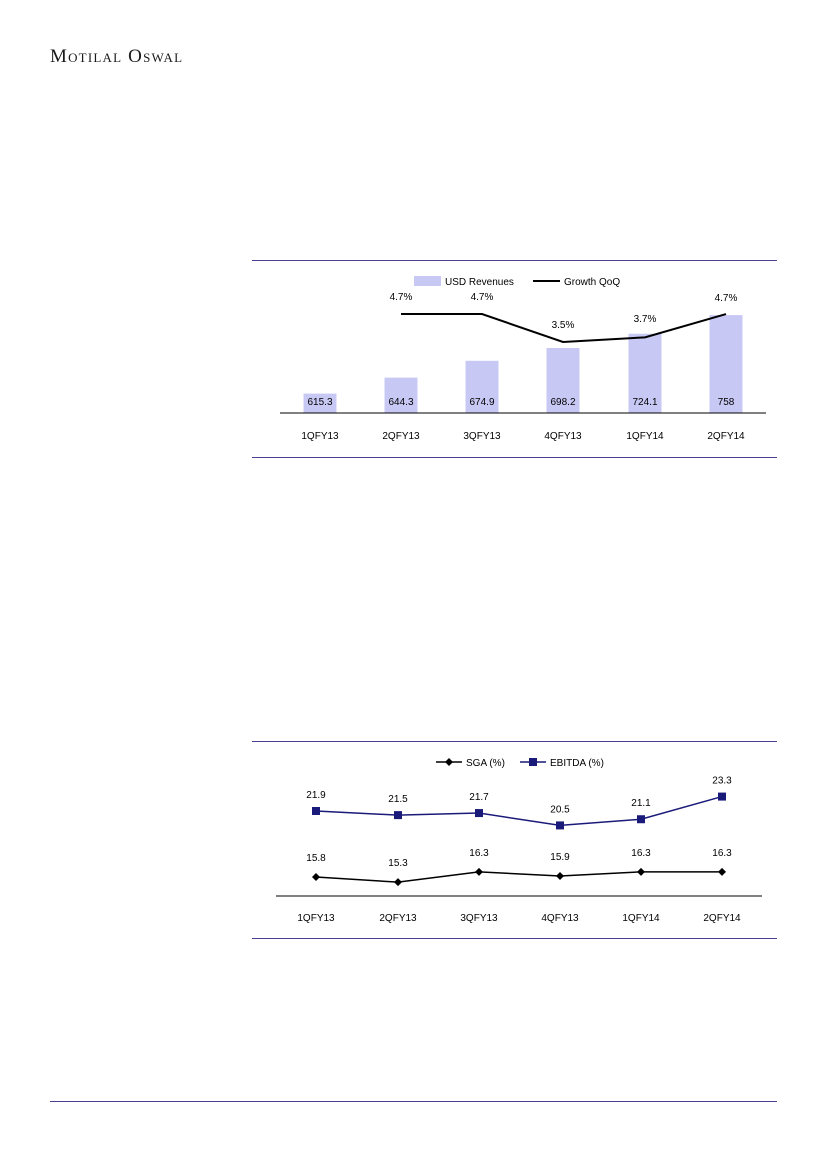  What do you see at coordinates (519, 811) in the screenshot?
I see `ebitda-line` at bounding box center [519, 811].